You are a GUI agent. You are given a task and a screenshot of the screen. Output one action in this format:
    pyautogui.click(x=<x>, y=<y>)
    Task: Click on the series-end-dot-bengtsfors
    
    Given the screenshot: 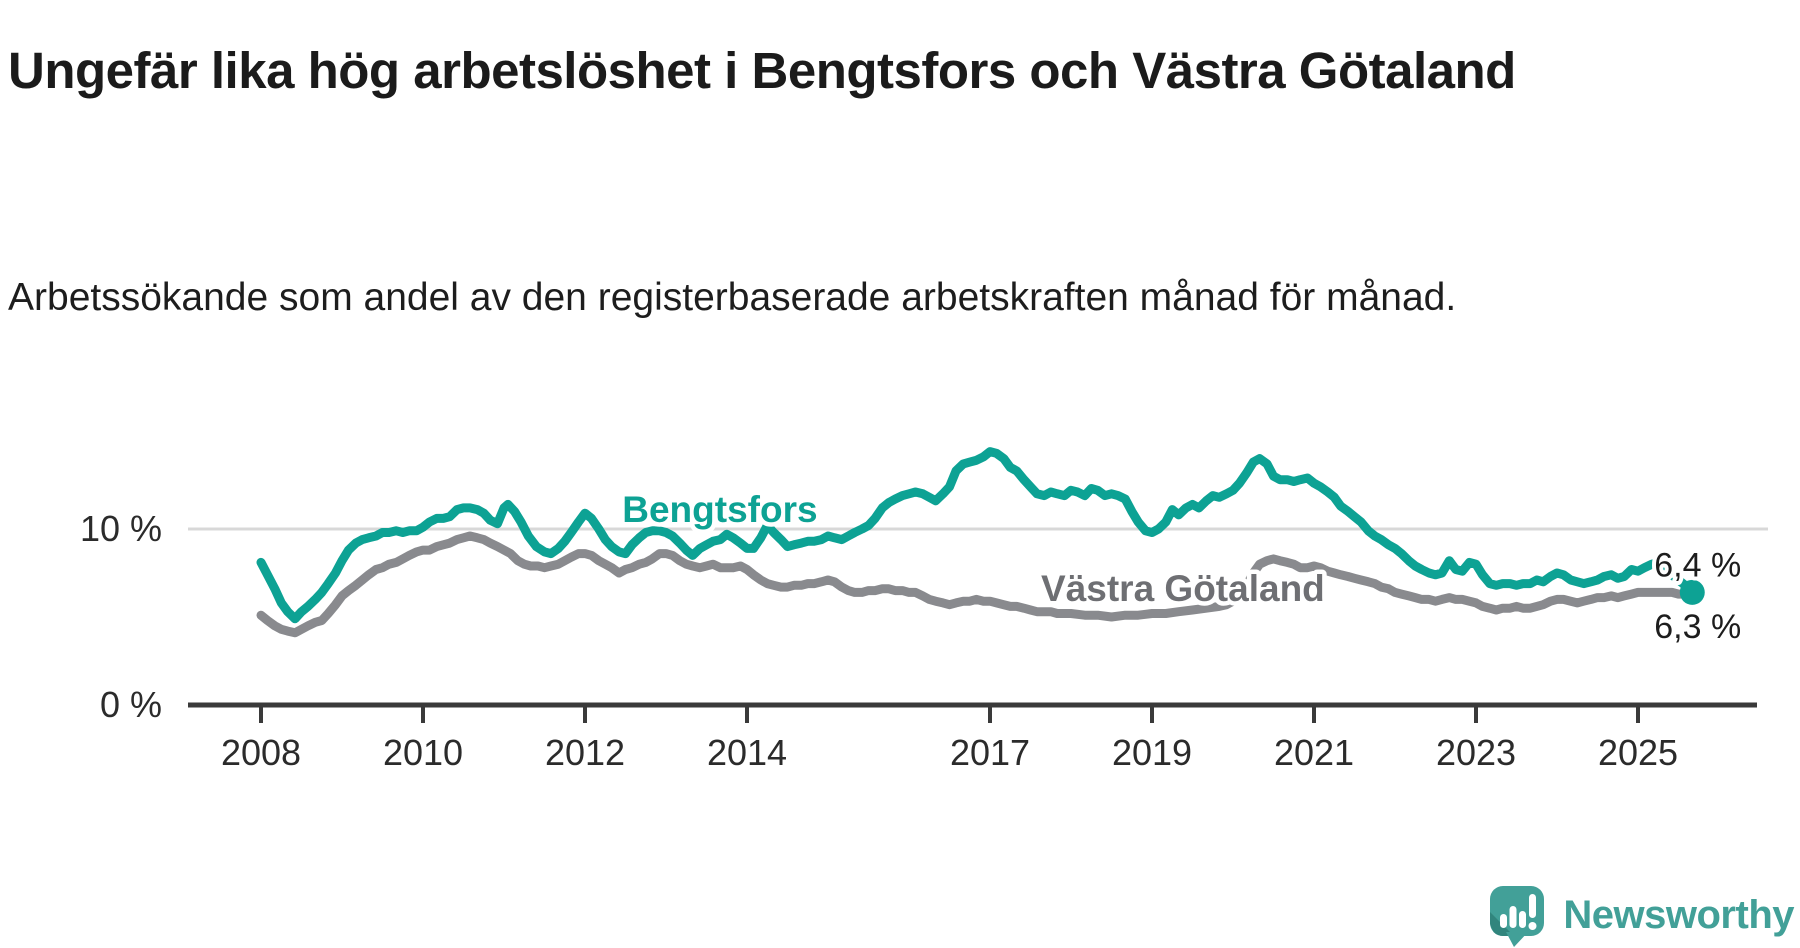 What is the action you would take?
    pyautogui.click(x=1692, y=592)
    